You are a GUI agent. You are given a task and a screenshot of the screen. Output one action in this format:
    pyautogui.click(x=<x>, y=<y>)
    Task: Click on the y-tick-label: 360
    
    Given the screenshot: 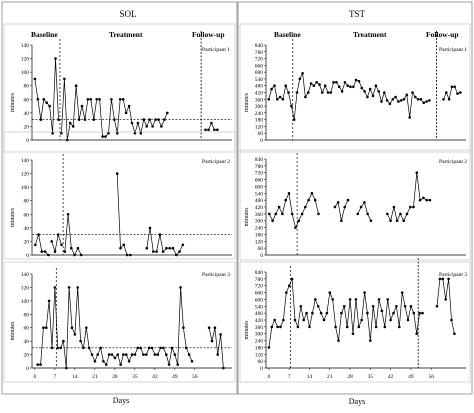 What is the action you would take?
    pyautogui.click(x=259, y=328)
    